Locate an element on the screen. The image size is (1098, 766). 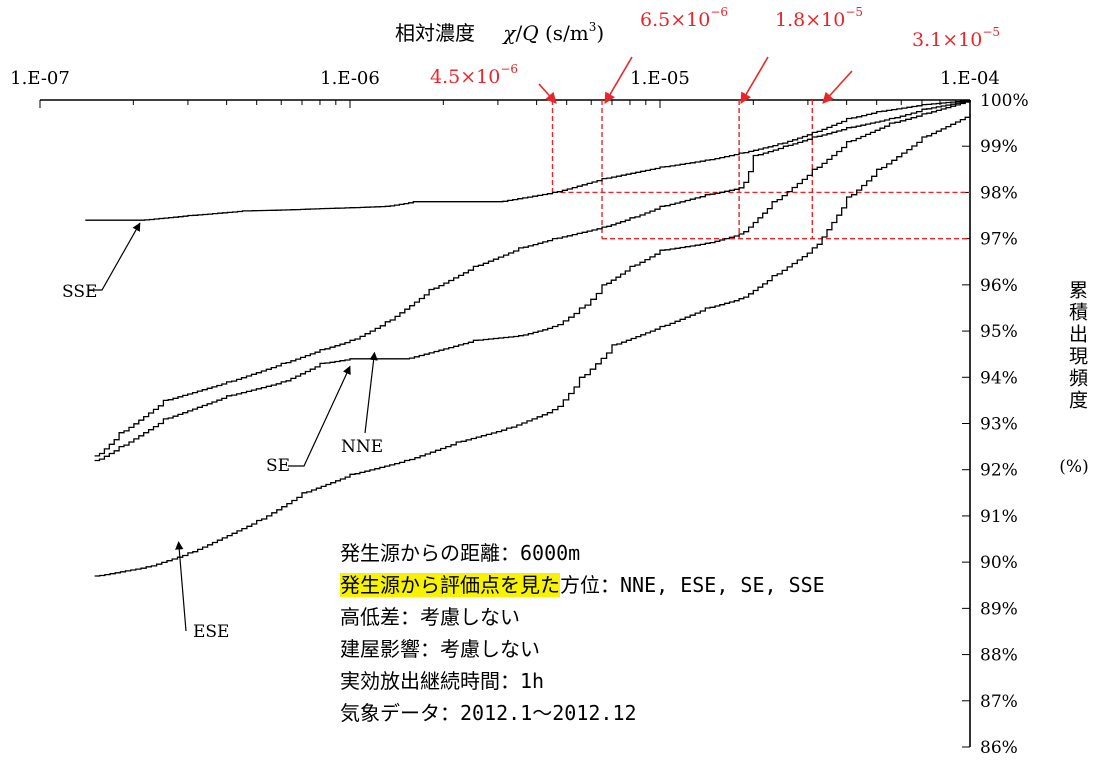
y-tick-label: 90% is located at coordinates (999, 563).